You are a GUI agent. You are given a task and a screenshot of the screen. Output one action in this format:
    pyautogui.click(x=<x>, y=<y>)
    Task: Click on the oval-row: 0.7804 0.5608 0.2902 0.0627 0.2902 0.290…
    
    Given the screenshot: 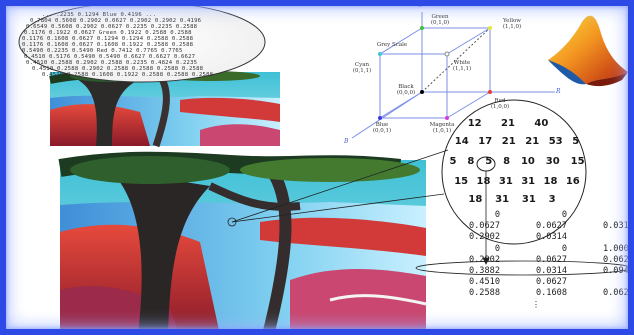 What is the action you would take?
    pyautogui.click(x=116, y=21)
    